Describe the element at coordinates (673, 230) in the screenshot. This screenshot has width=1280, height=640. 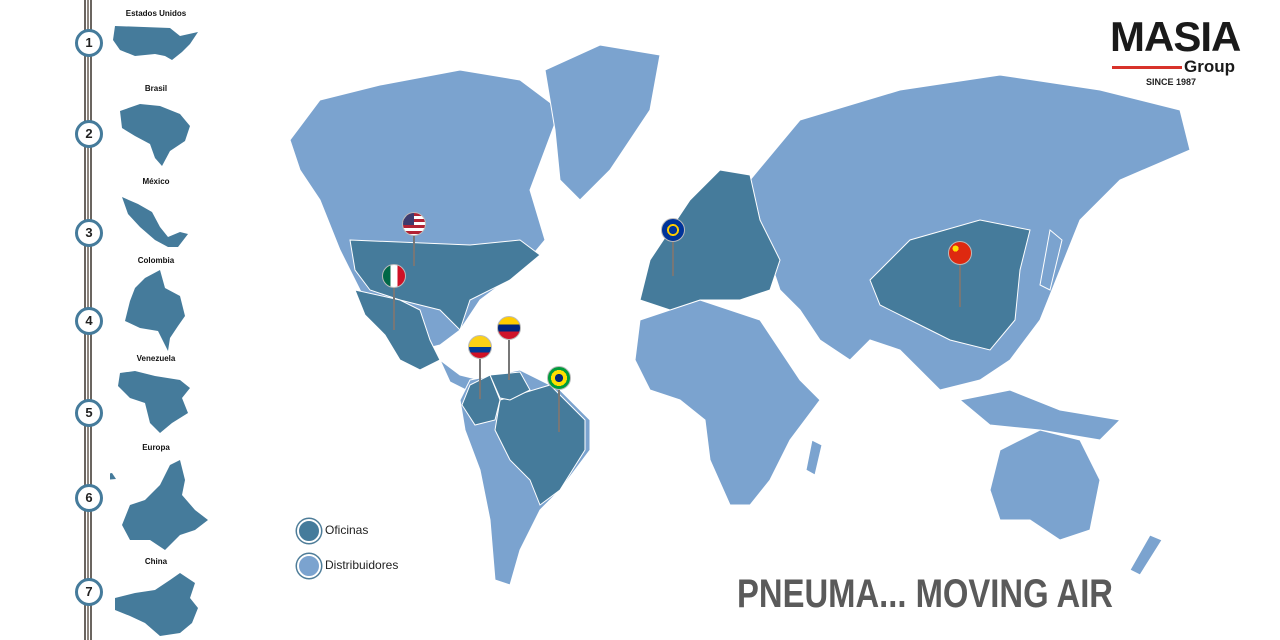
I see `eu-flag-pin` at that location.